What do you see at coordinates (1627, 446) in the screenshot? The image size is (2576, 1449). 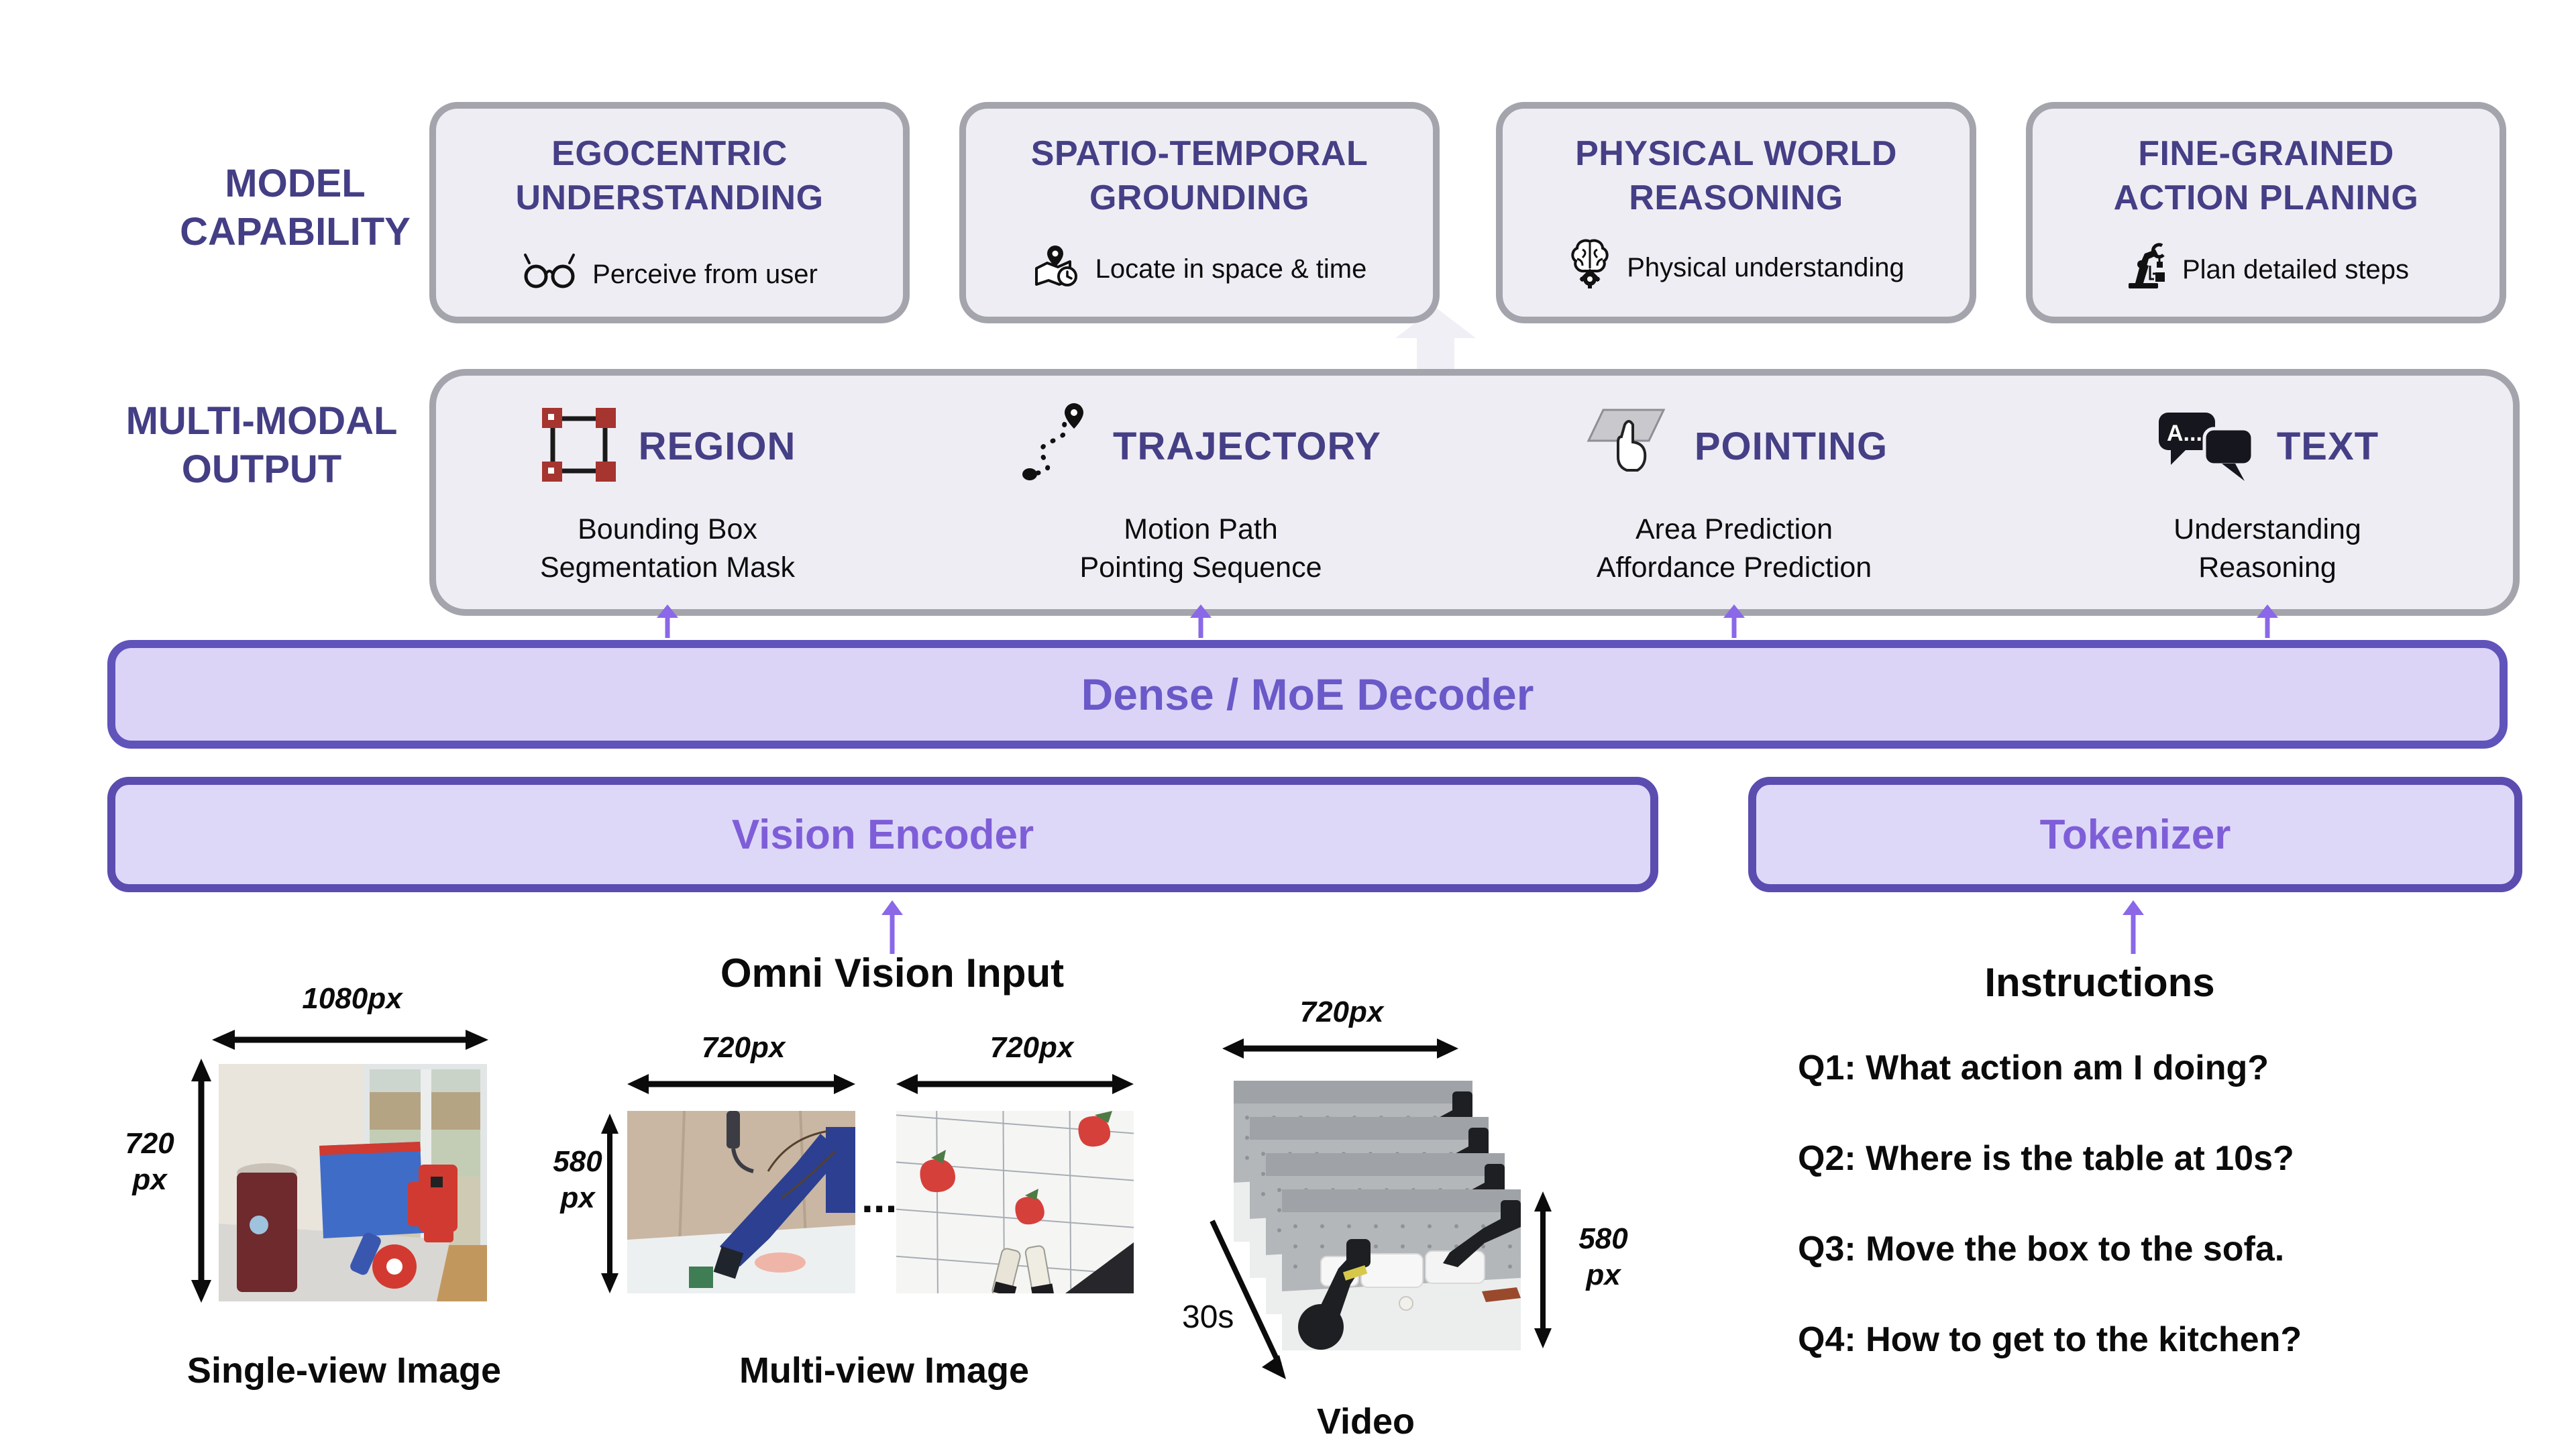 I see `pointing-hand-icon` at bounding box center [1627, 446].